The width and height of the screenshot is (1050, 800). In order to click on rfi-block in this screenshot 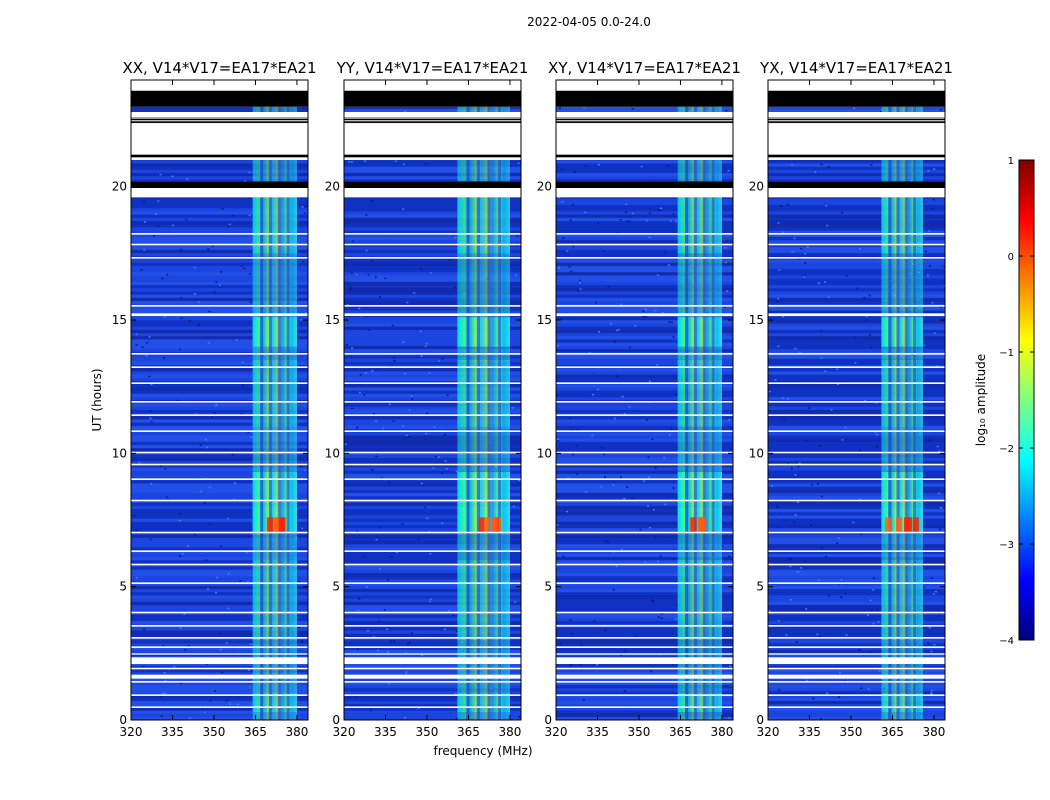, I will do `click(274, 332)`.